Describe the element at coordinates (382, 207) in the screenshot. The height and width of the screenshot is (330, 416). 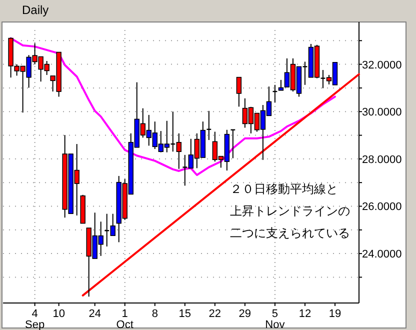
I see `y-tick-label: 26.0000` at that location.